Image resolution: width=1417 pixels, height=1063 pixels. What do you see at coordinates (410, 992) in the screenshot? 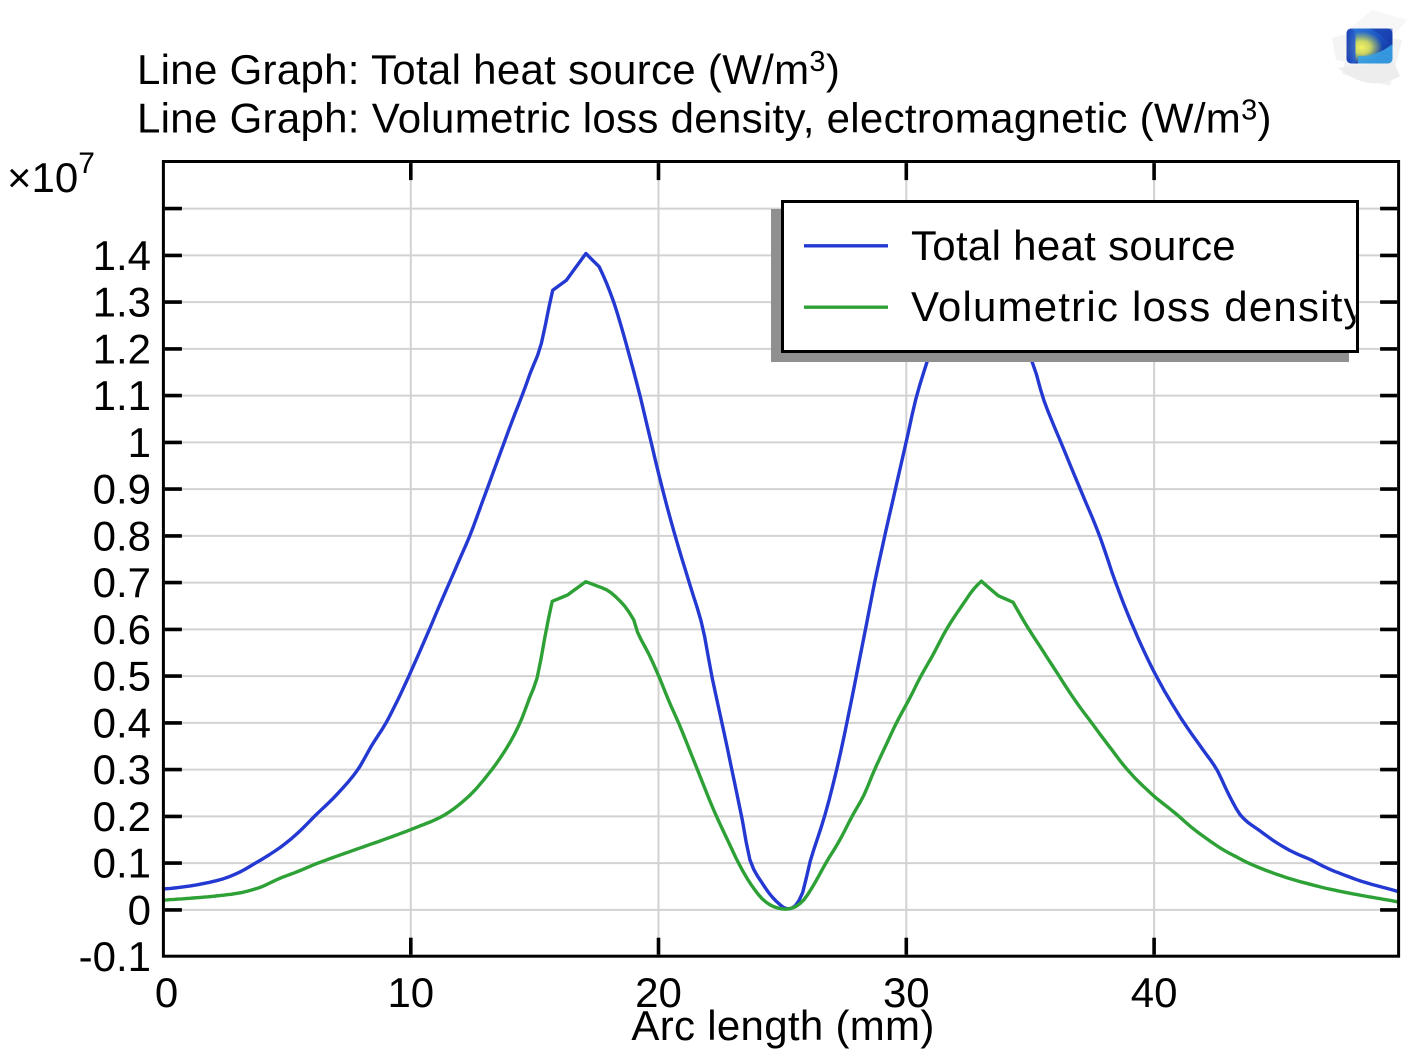
I see `svg-text: 10` at bounding box center [410, 992].